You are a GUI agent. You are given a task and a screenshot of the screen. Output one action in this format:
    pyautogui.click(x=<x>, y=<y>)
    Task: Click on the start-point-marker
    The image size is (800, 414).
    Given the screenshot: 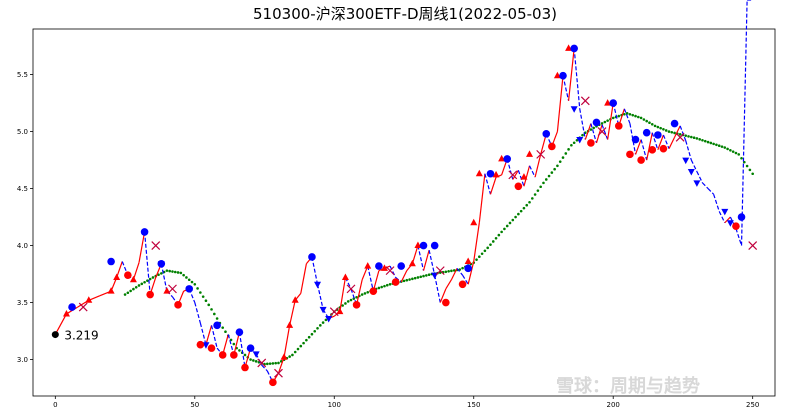 What is the action you would take?
    pyautogui.click(x=55, y=335)
    